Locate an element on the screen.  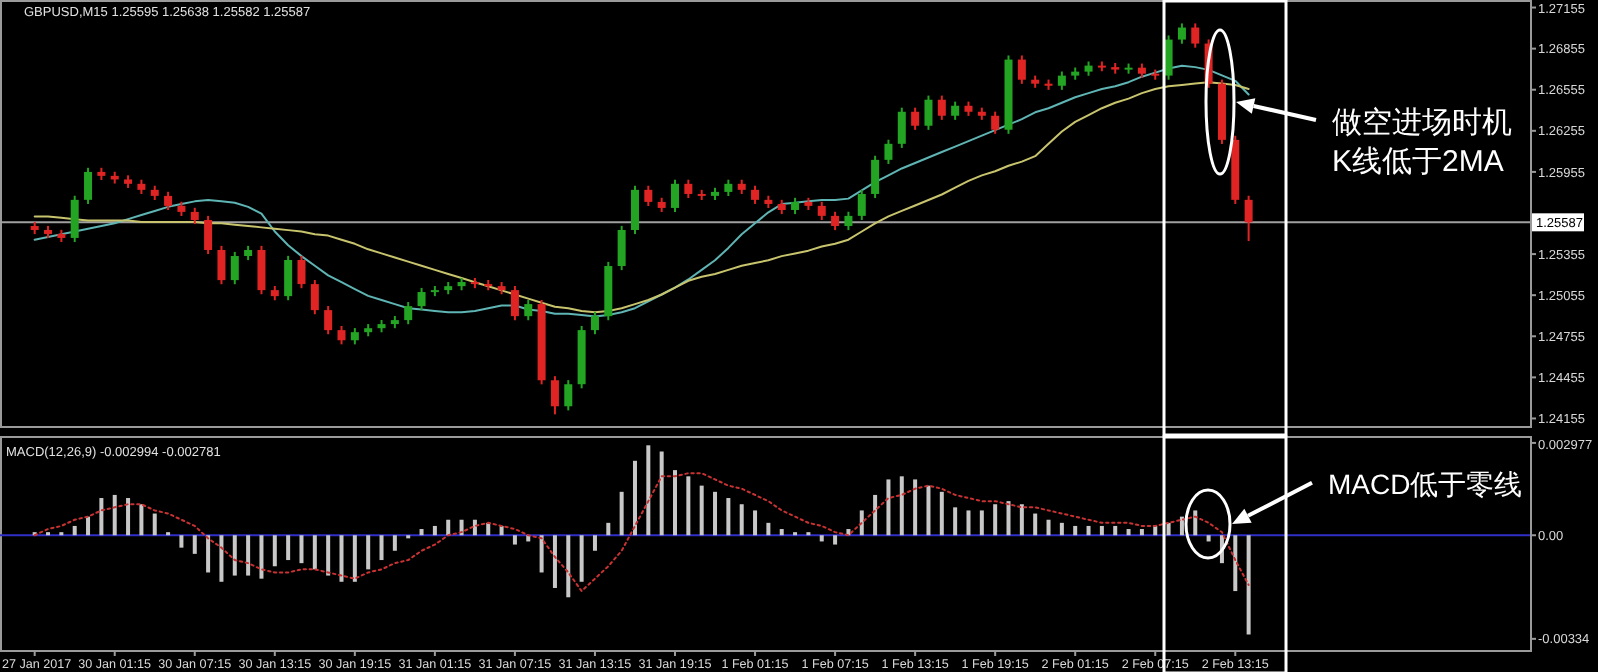
text: MACD低于零线 is located at coordinates (1425, 484).